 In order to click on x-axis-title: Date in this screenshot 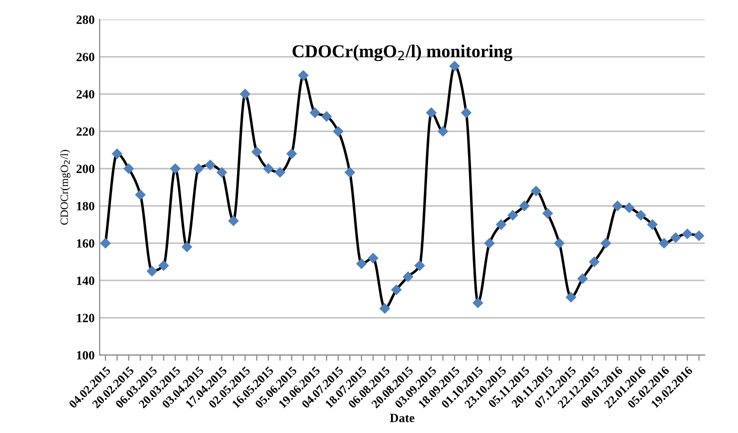, I will do `click(402, 418)`.